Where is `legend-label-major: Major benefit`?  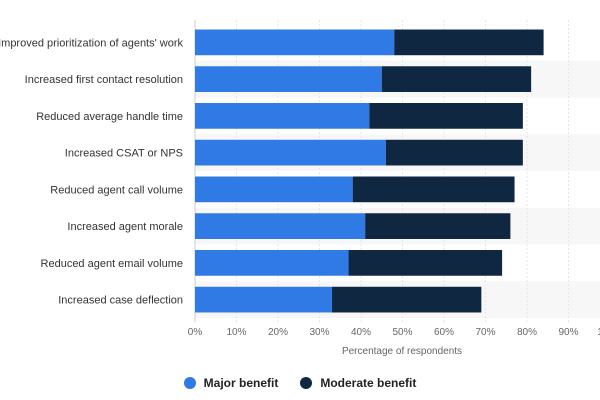
legend-label-major: Major benefit is located at coordinates (241, 383).